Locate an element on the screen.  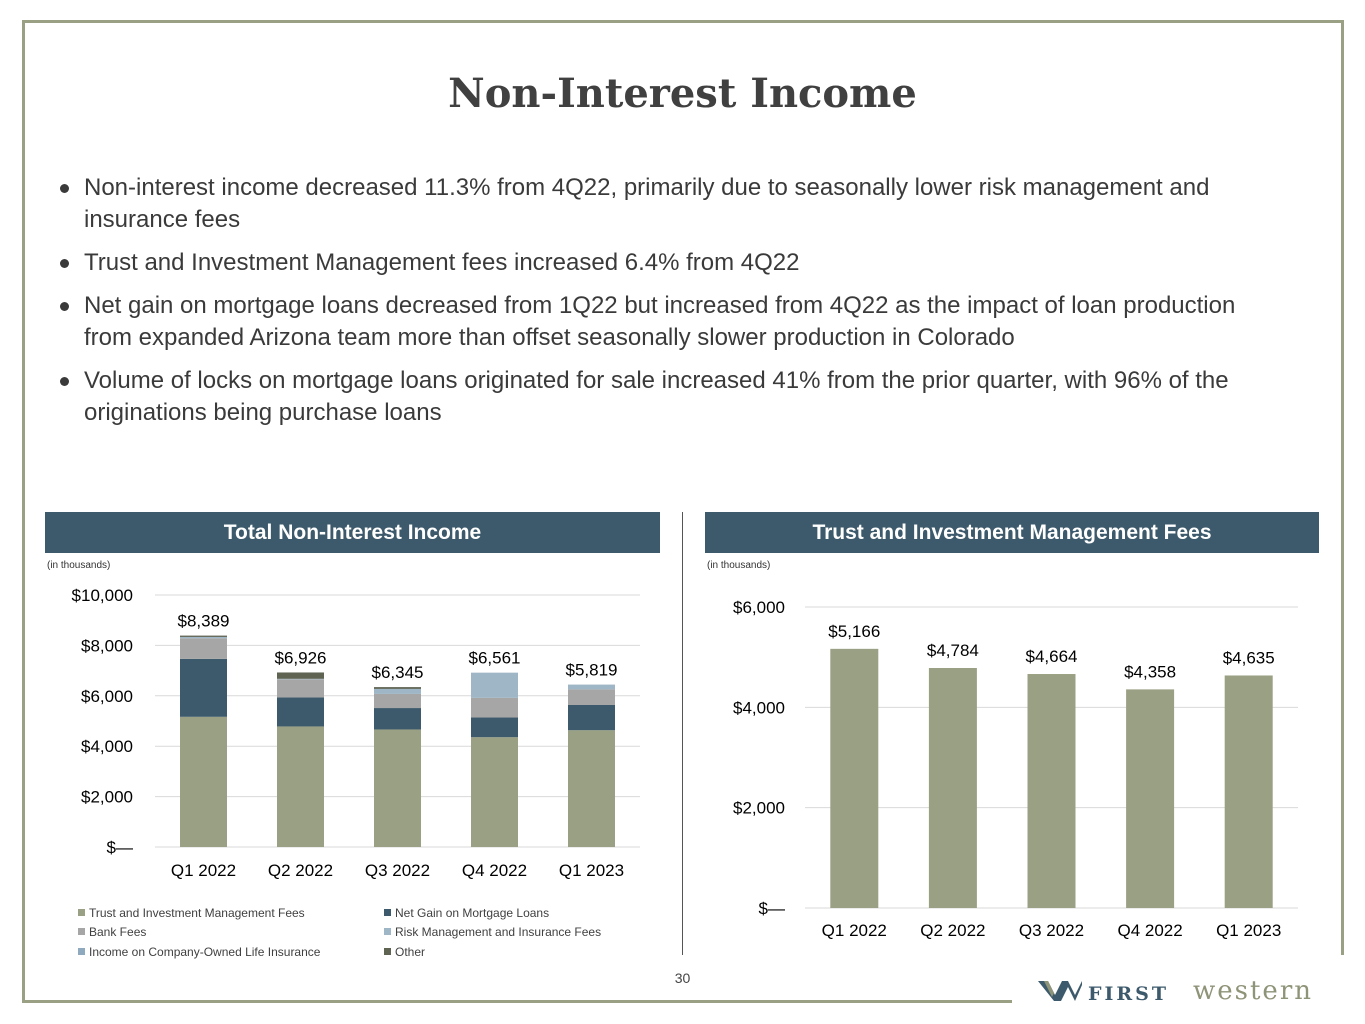
frame-right-border is located at coordinates (1342, 487).